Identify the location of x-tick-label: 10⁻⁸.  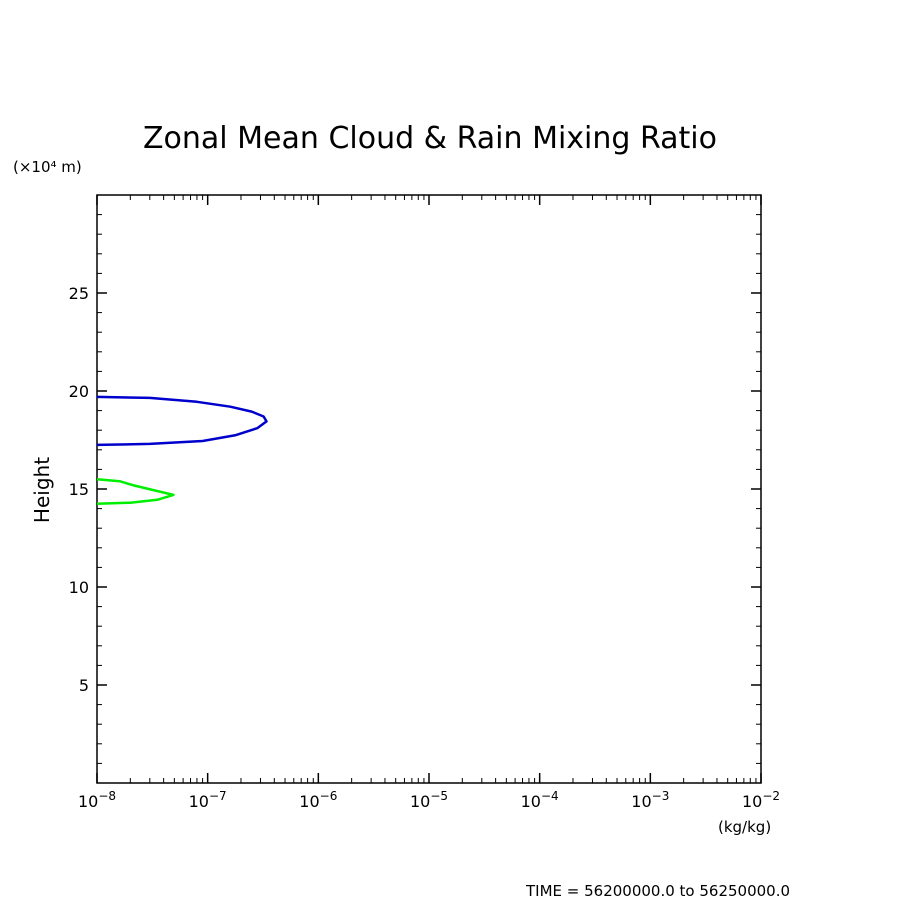
(97, 800).